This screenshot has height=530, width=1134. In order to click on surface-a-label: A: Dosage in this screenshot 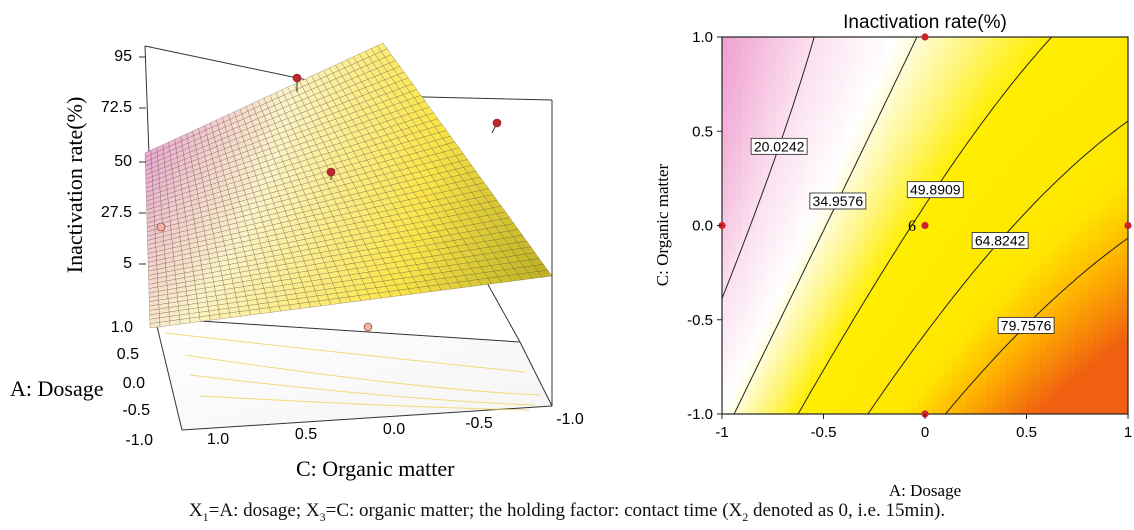, I will do `click(56, 388)`.